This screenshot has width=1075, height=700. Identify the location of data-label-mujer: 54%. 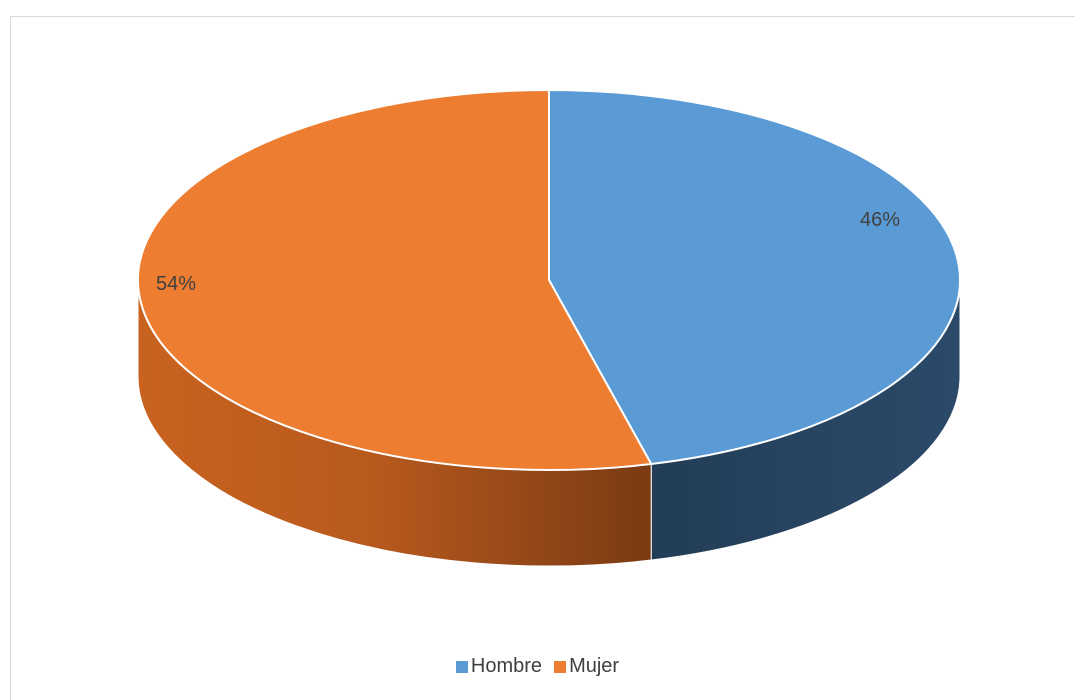
(176, 284).